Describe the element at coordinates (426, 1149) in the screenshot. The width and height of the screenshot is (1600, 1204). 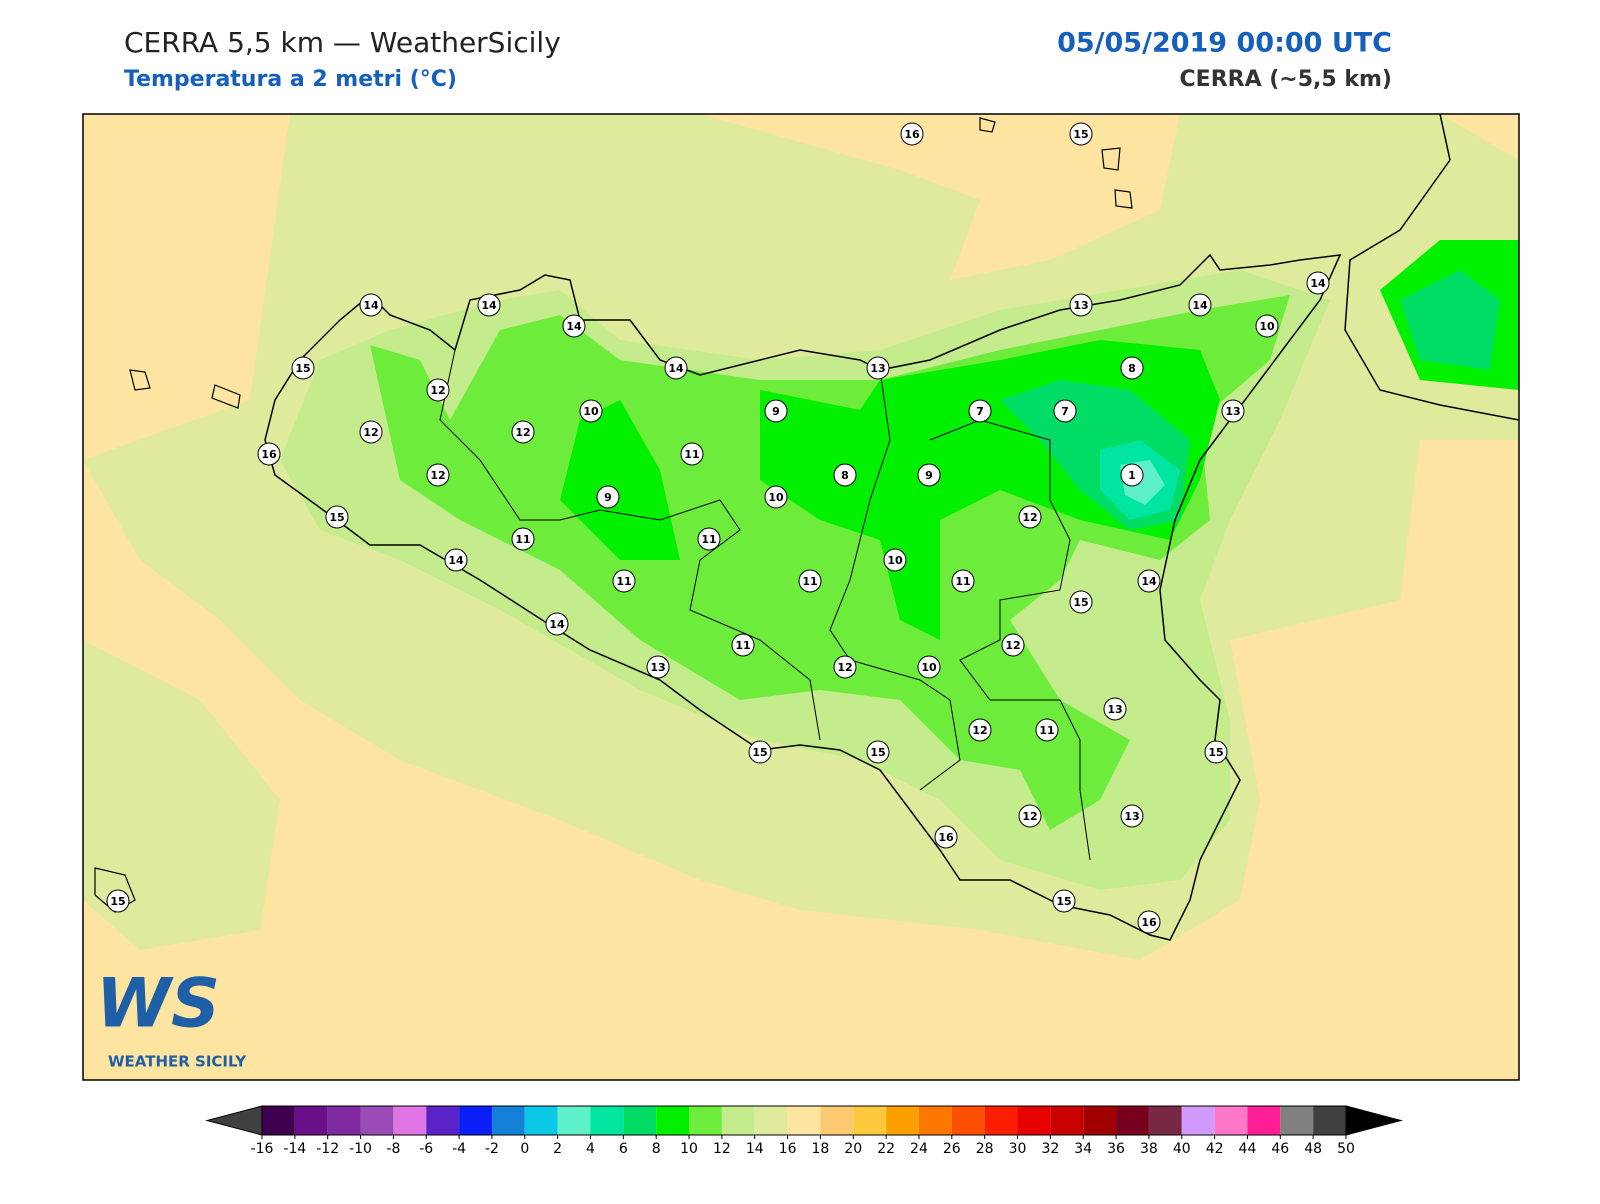
I see `colorbar-tick-label: -6` at that location.